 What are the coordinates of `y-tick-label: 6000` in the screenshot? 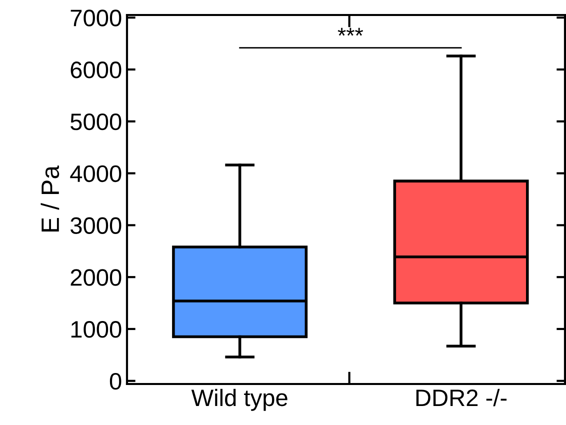 It's located at (96, 70).